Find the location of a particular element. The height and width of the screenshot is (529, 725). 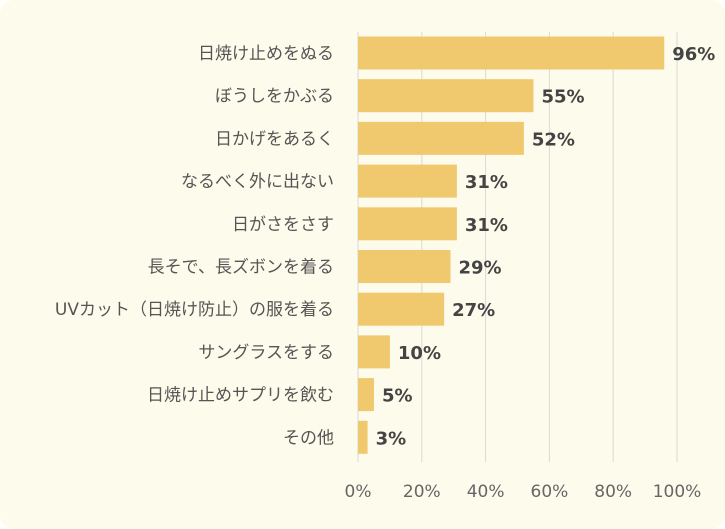

data-label: 3% is located at coordinates (391, 438).